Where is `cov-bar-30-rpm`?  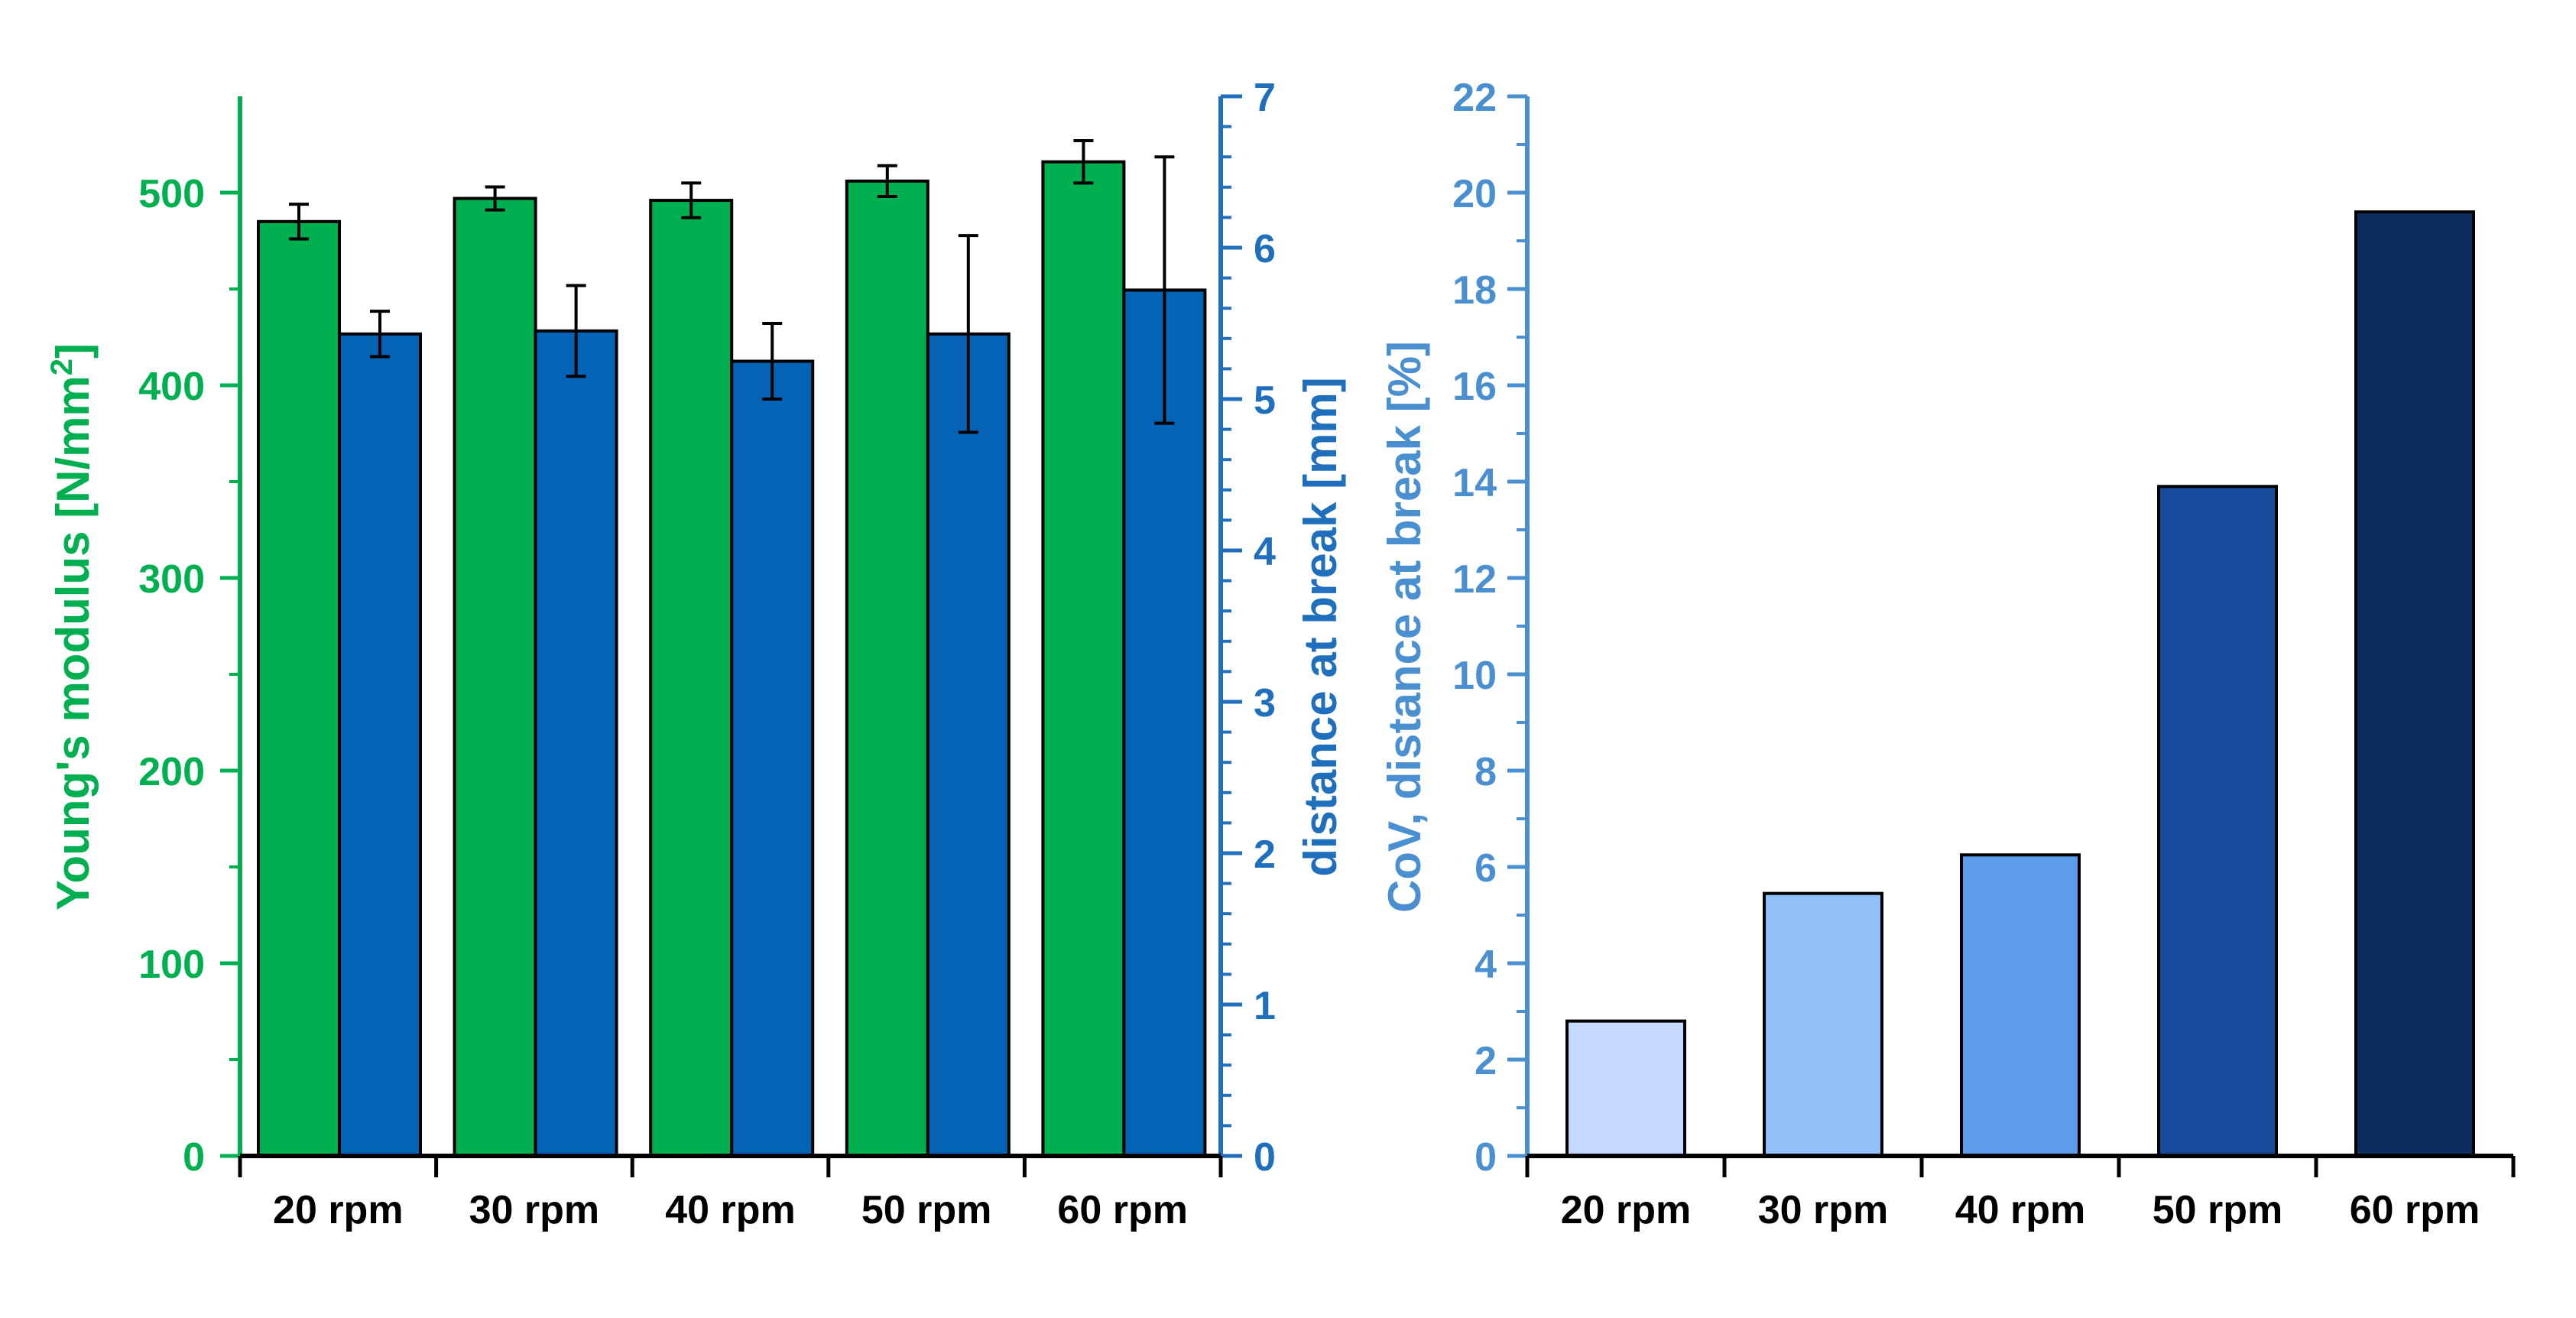
cov-bar-30-rpm is located at coordinates (1823, 1025).